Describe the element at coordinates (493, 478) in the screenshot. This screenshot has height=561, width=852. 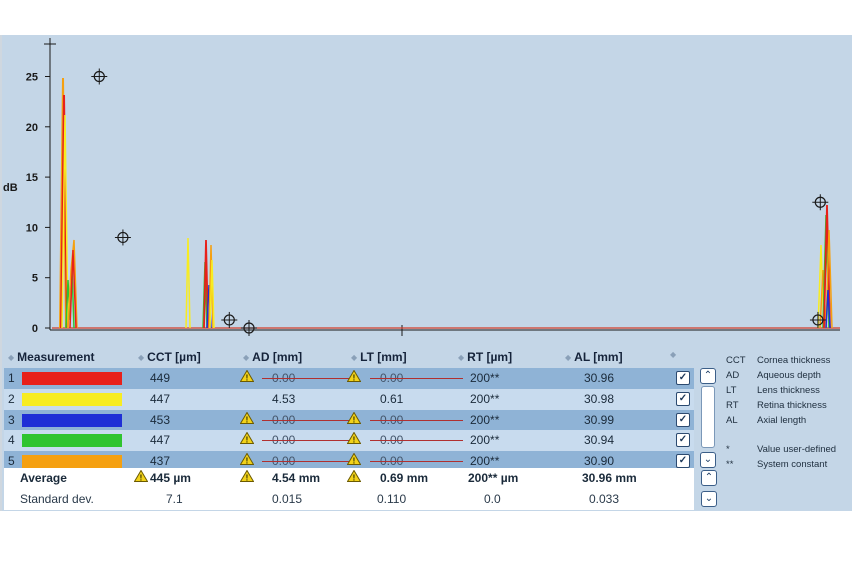
I see `average-rt: 200** µm` at that location.